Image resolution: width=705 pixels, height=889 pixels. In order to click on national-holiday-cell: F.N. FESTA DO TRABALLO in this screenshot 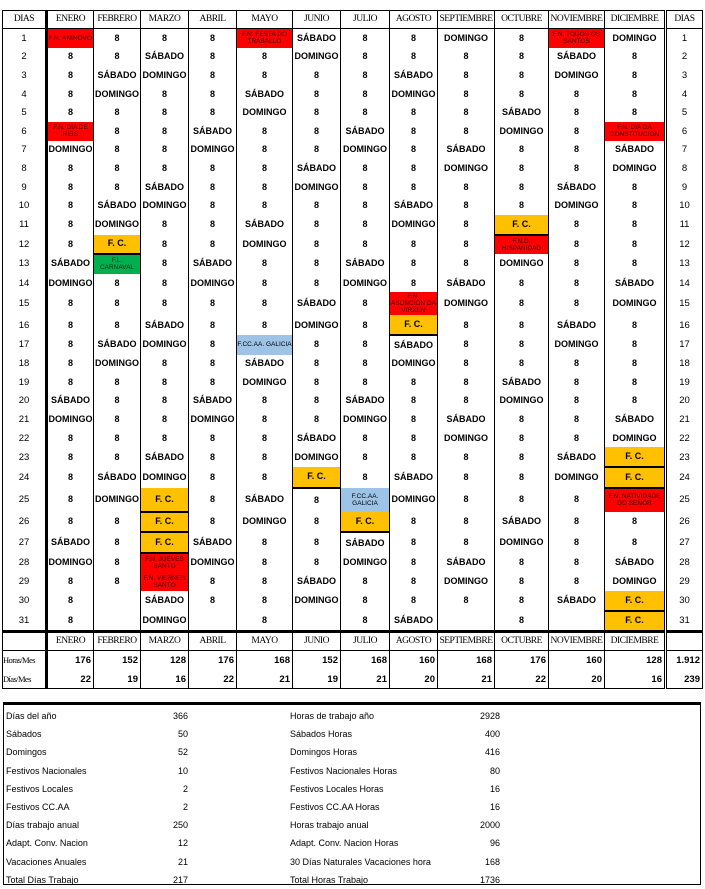, I will do `click(264, 38)`.